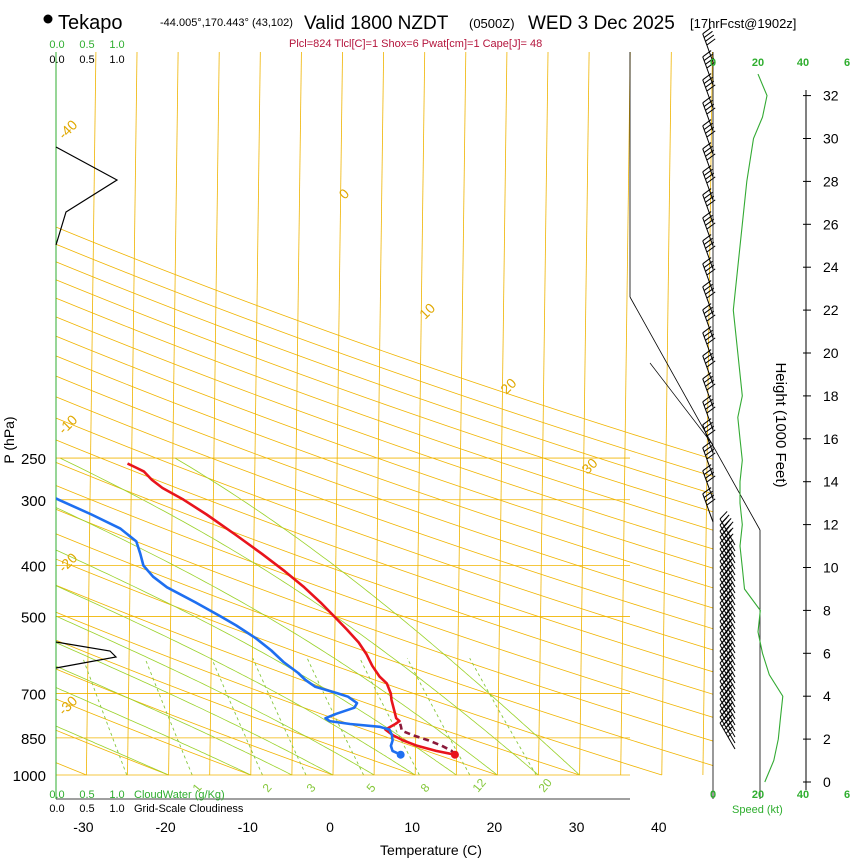 This screenshot has width=850, height=860. Describe the element at coordinates (165, 827) in the screenshot. I see `temperature-tick-label: -20` at that location.